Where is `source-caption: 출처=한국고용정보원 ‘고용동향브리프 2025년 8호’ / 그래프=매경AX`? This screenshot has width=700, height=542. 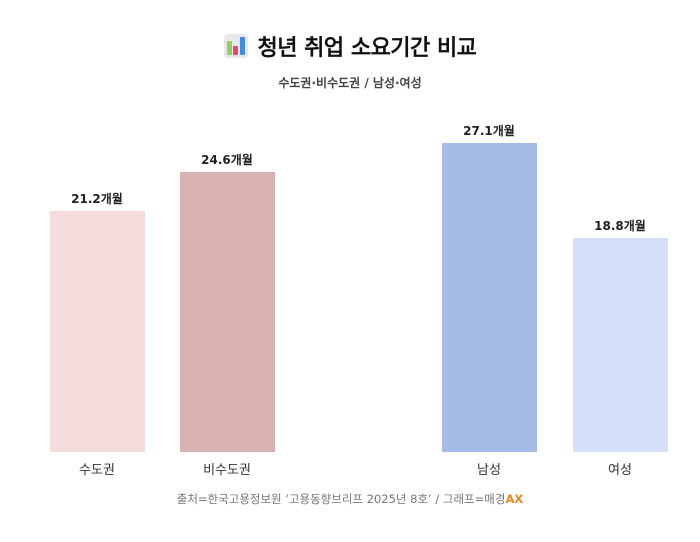 source-caption: 출처=한국고용정보원 ‘고용동향브리프 2025년 8호’ / 그래프=매경AX is located at coordinates (350, 499).